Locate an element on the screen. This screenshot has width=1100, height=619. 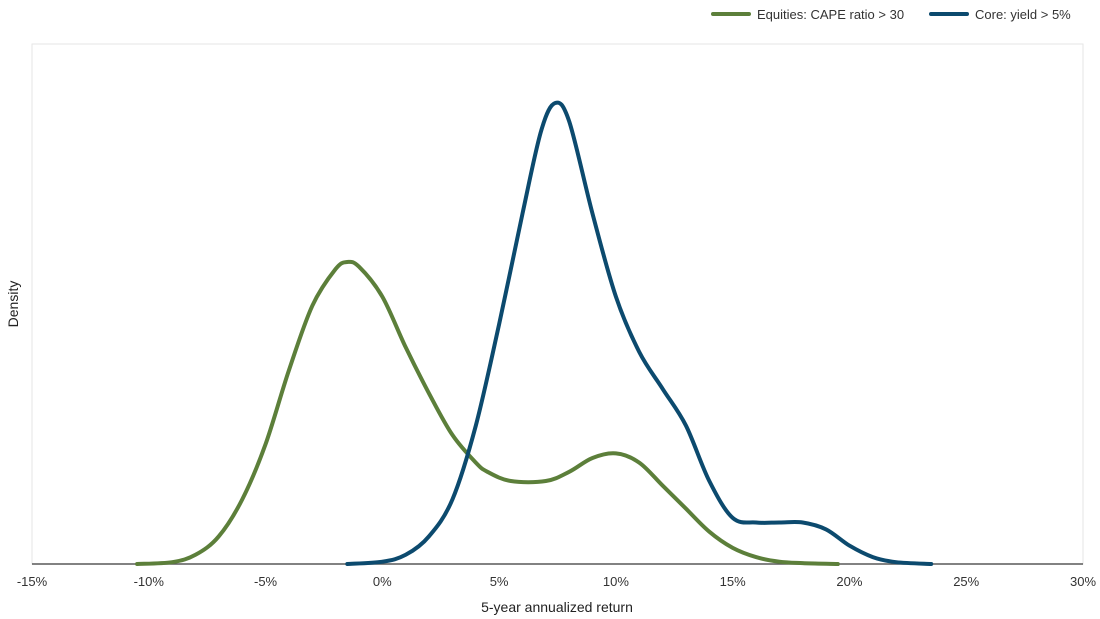
x-tick-label: 0% is located at coordinates (382, 581).